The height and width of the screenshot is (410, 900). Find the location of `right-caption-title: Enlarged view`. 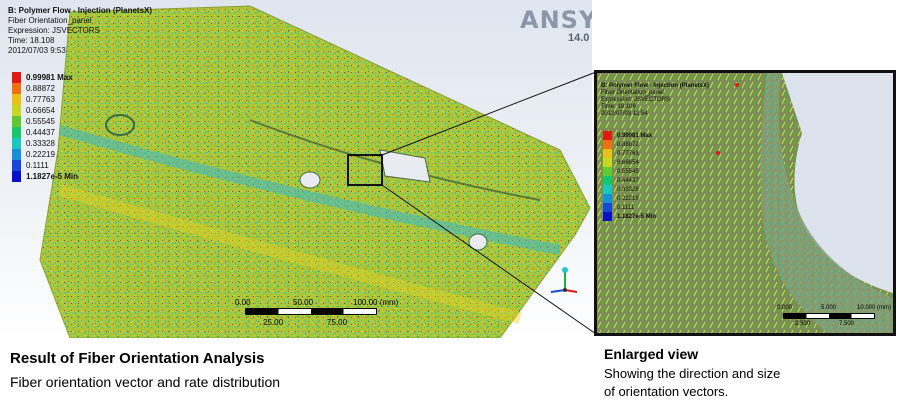

right-caption-title: Enlarged view is located at coordinates (651, 354).